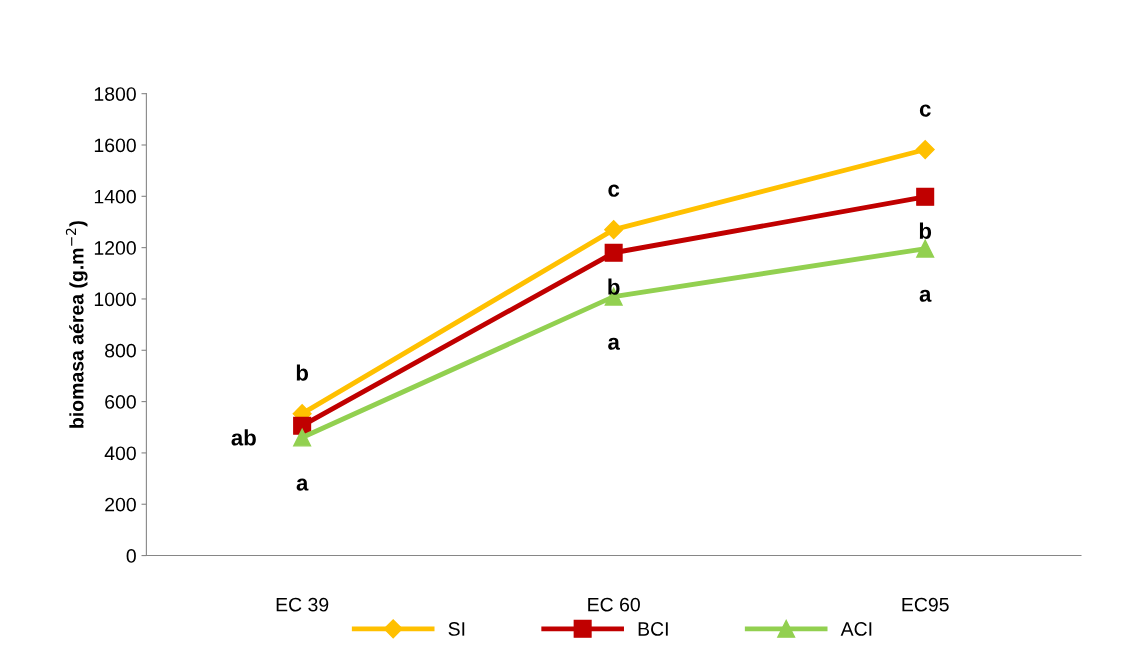 This screenshot has width=1126, height=646. Describe the element at coordinates (456, 629) in the screenshot. I see `legend-label: SI` at that location.